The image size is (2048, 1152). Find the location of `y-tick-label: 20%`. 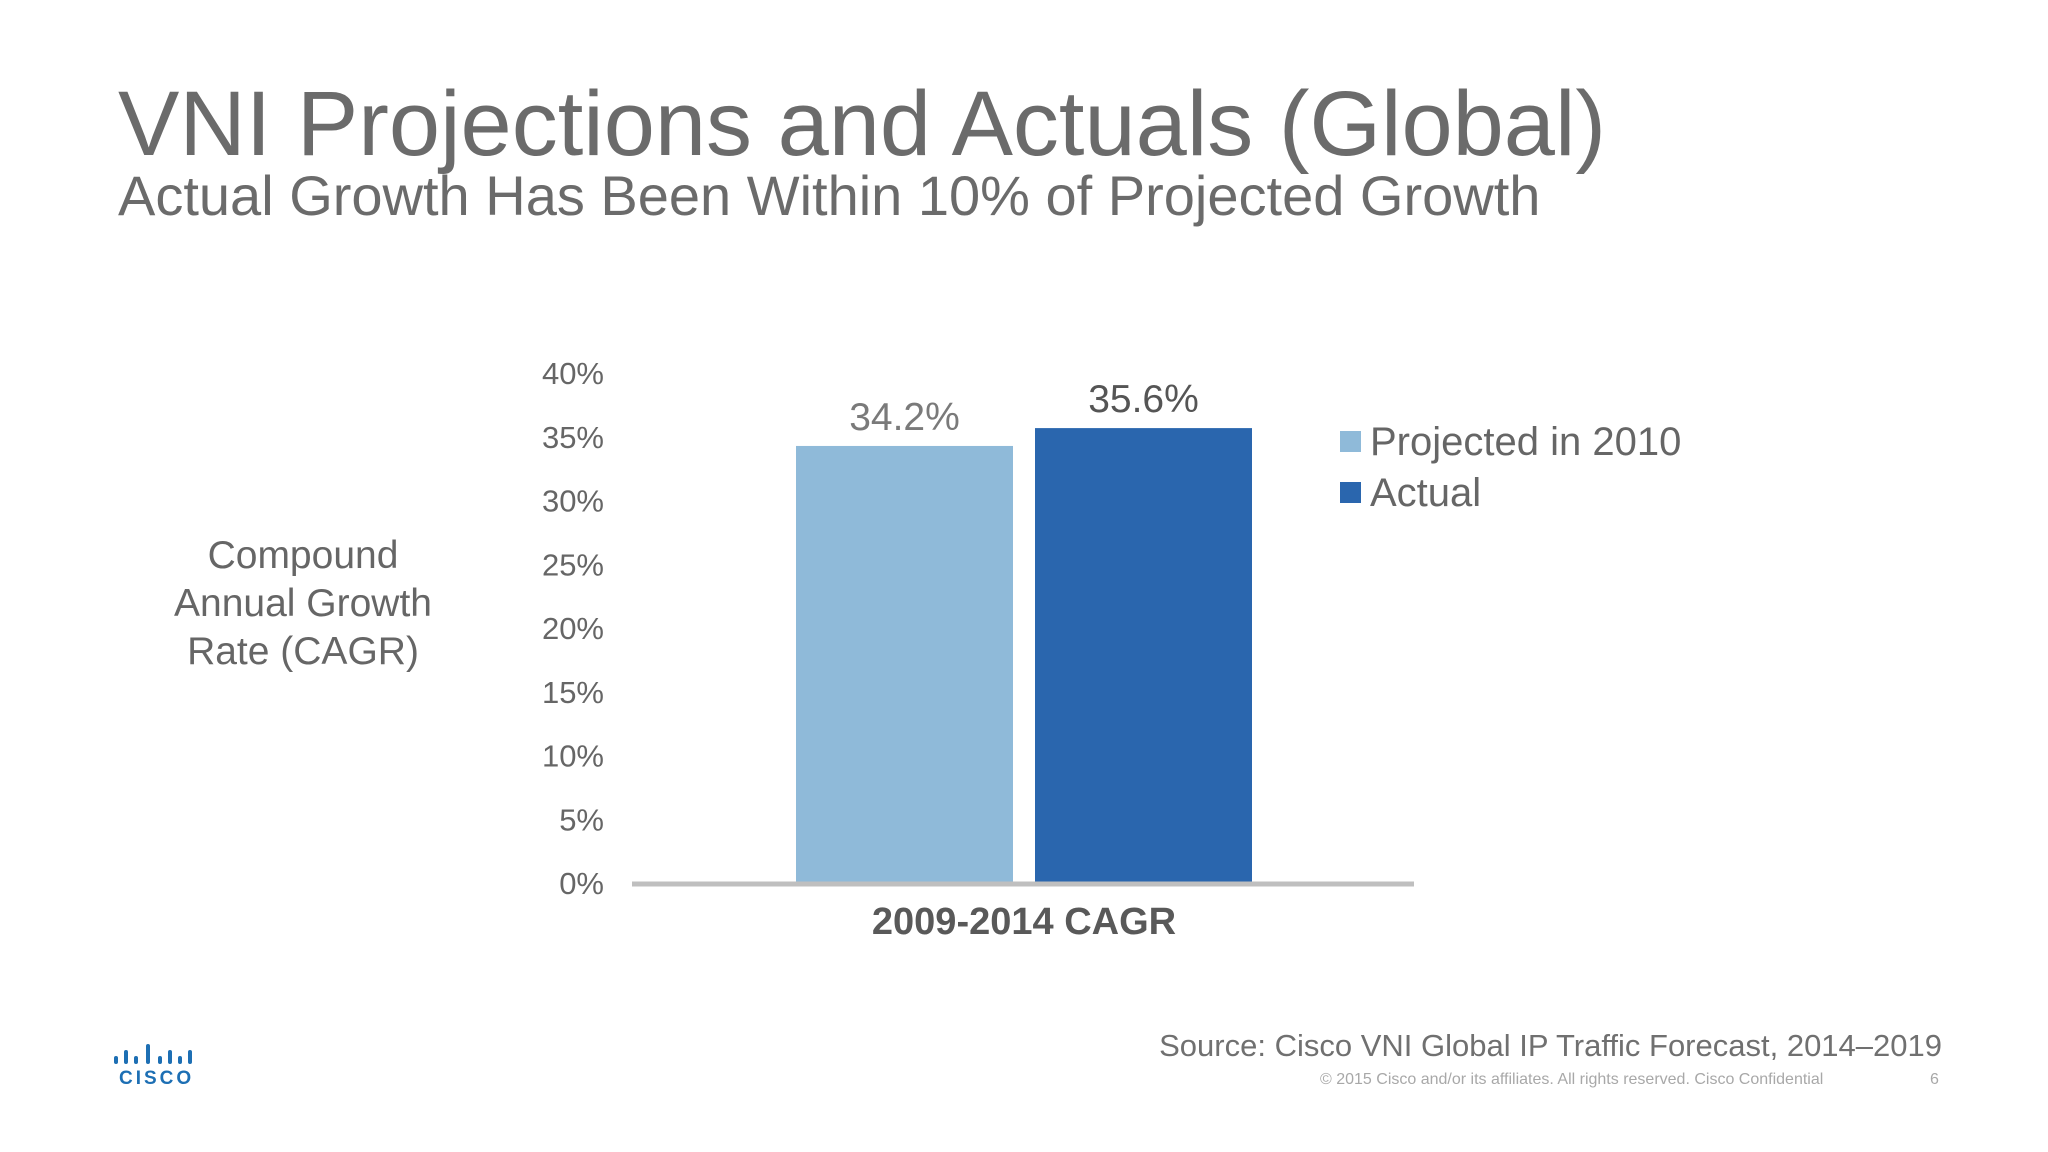

y-tick-label: 20% is located at coordinates (573, 628).